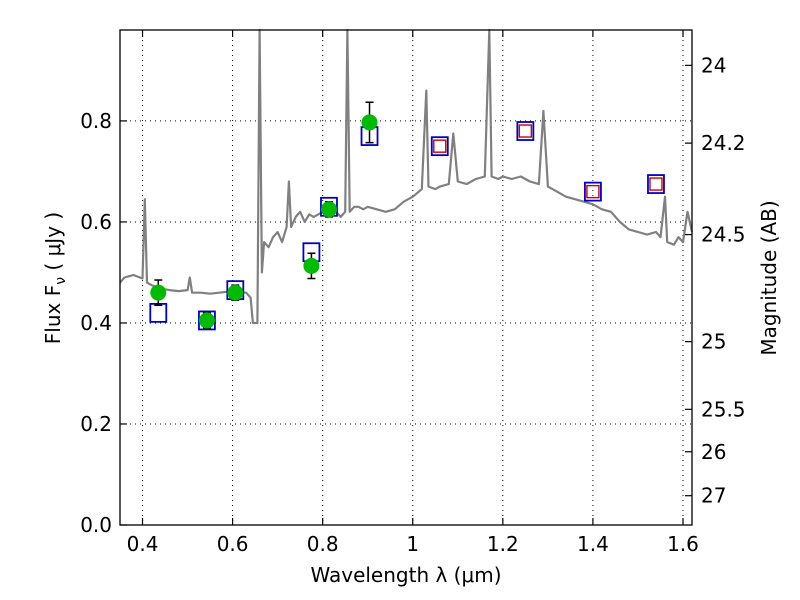 The width and height of the screenshot is (800, 600). What do you see at coordinates (53, 244) in the screenshot?
I see `y-axis-title-unit: ( μJy )` at bounding box center [53, 244].